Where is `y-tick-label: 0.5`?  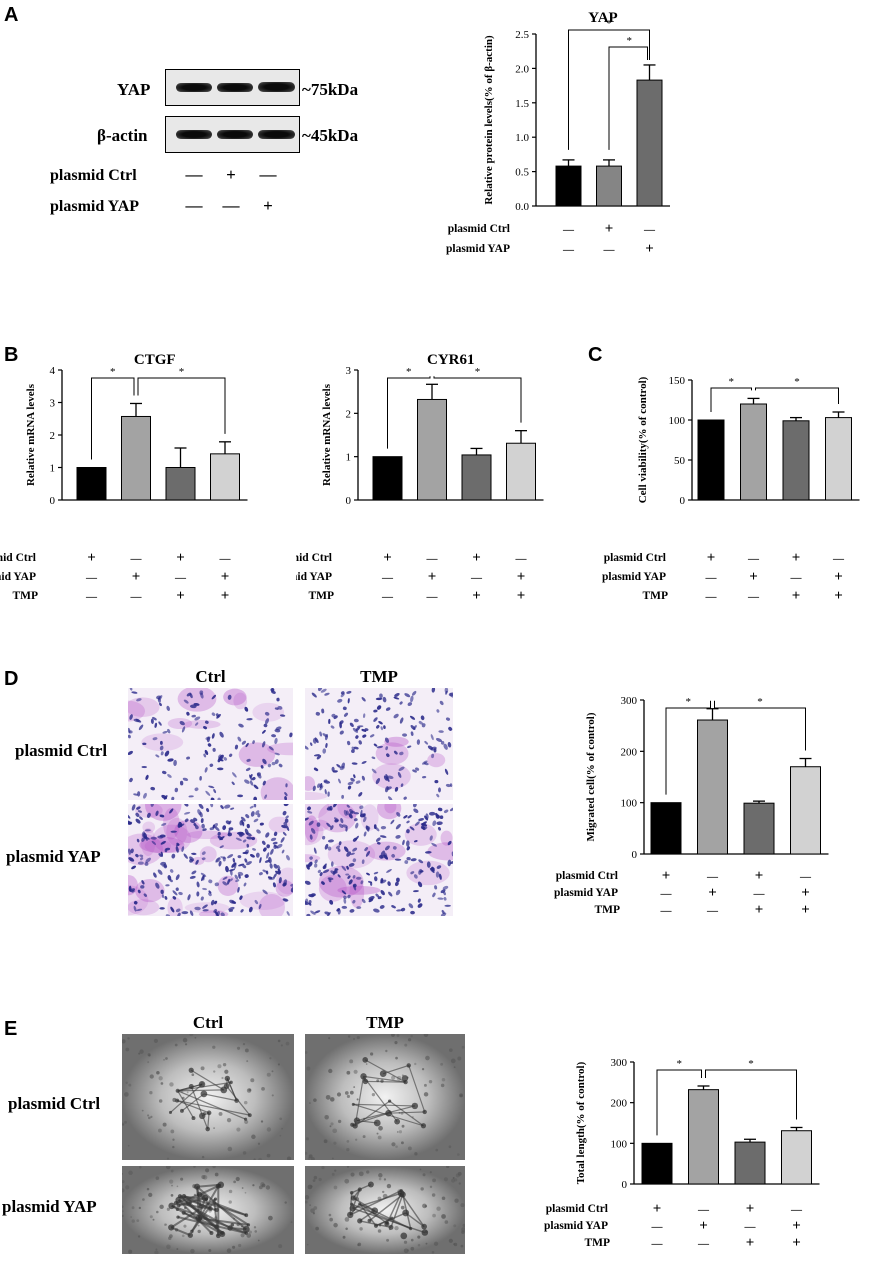
y-tick-label: 0.5 is located at coordinates (522, 173).